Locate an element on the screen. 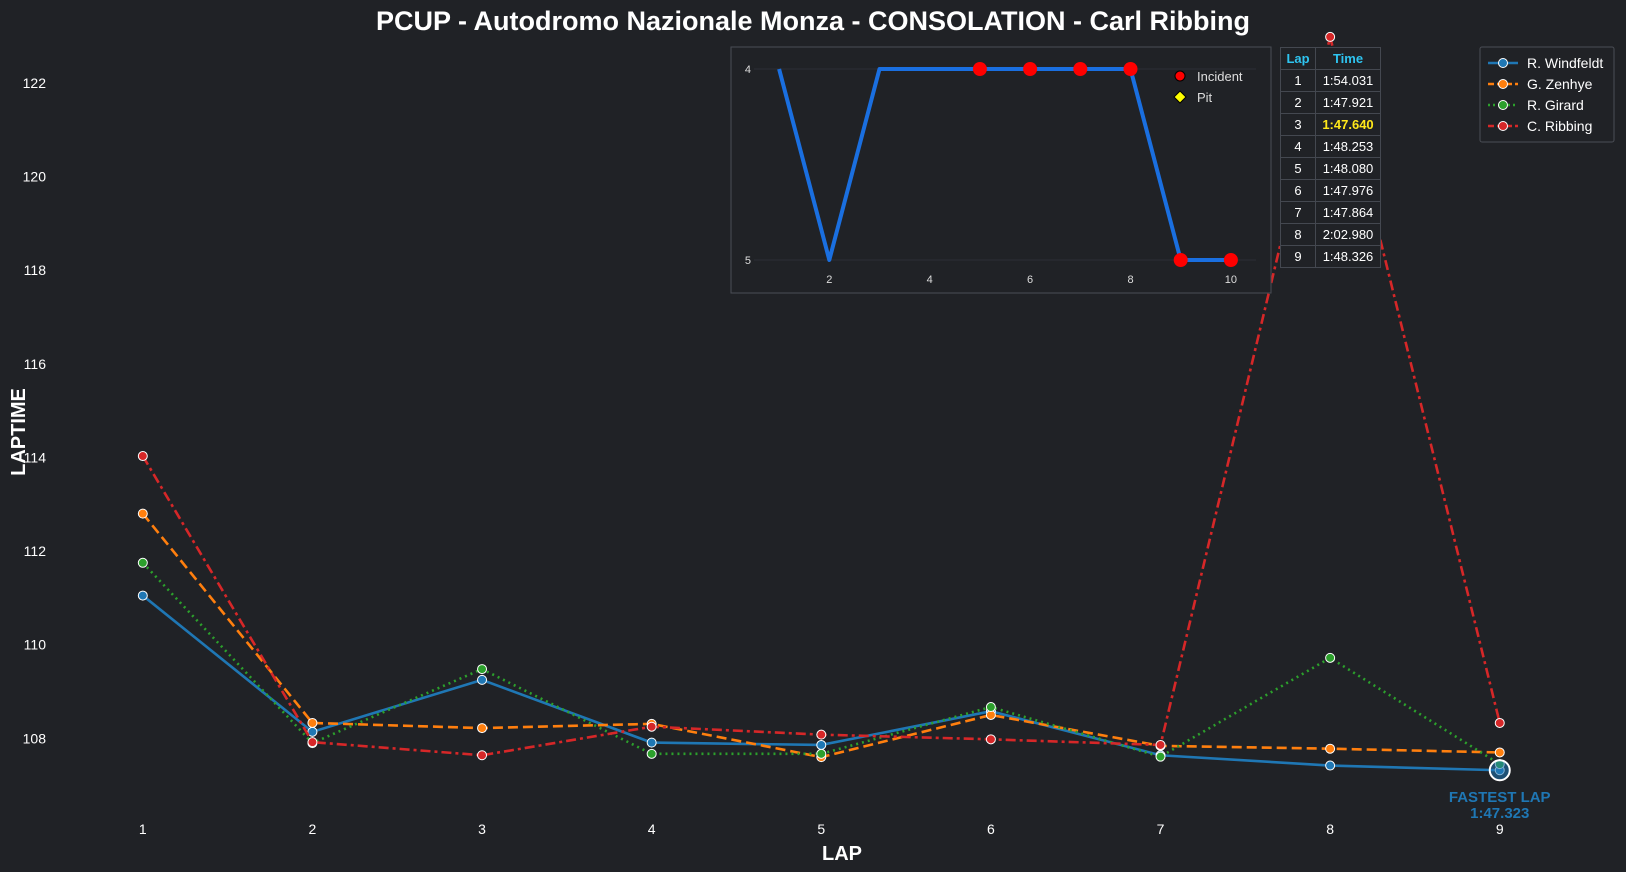  lap-table-column-header: Lap is located at coordinates (1298, 58).